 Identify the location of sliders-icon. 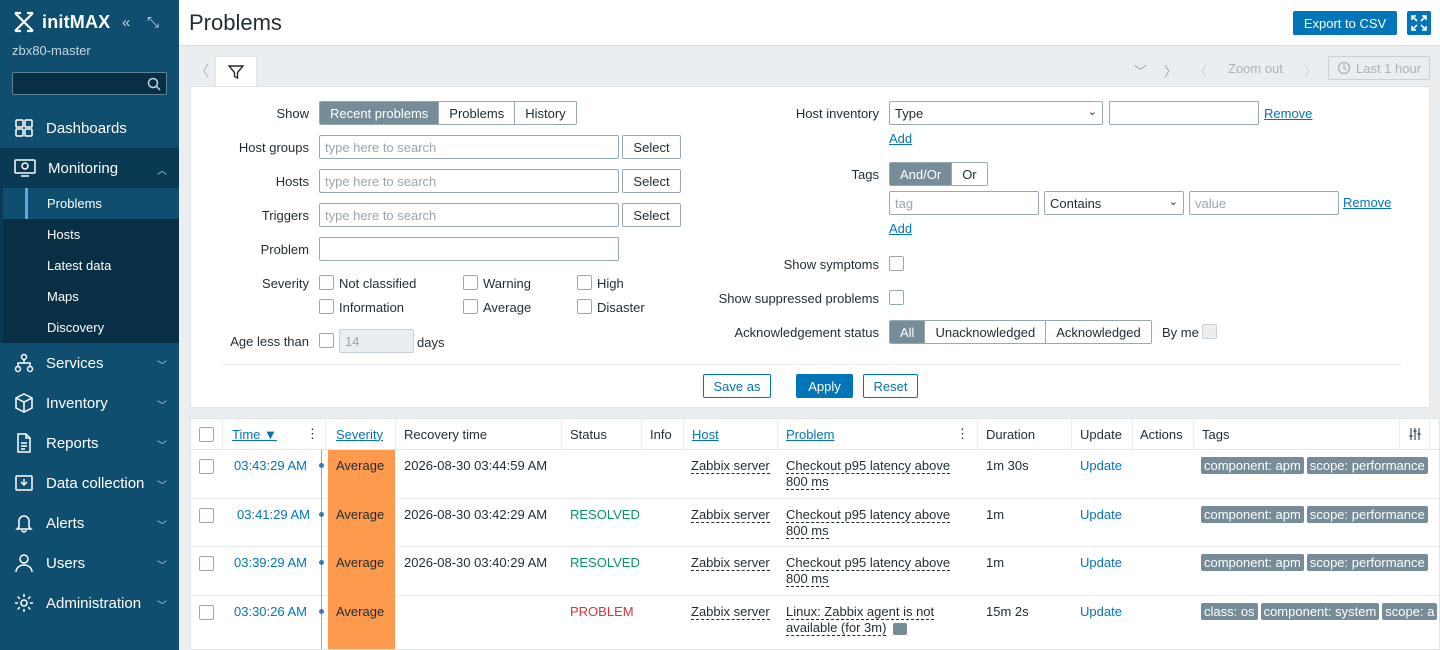
(1415, 434).